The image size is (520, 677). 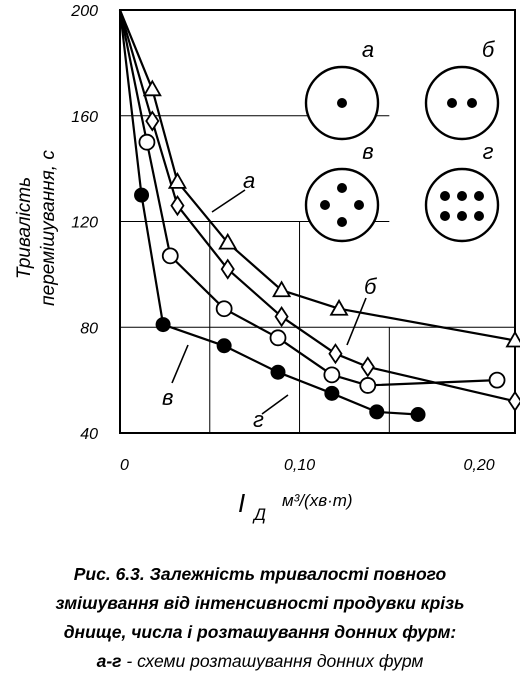 I want to click on curve-label-v: в, so click(x=167, y=397).